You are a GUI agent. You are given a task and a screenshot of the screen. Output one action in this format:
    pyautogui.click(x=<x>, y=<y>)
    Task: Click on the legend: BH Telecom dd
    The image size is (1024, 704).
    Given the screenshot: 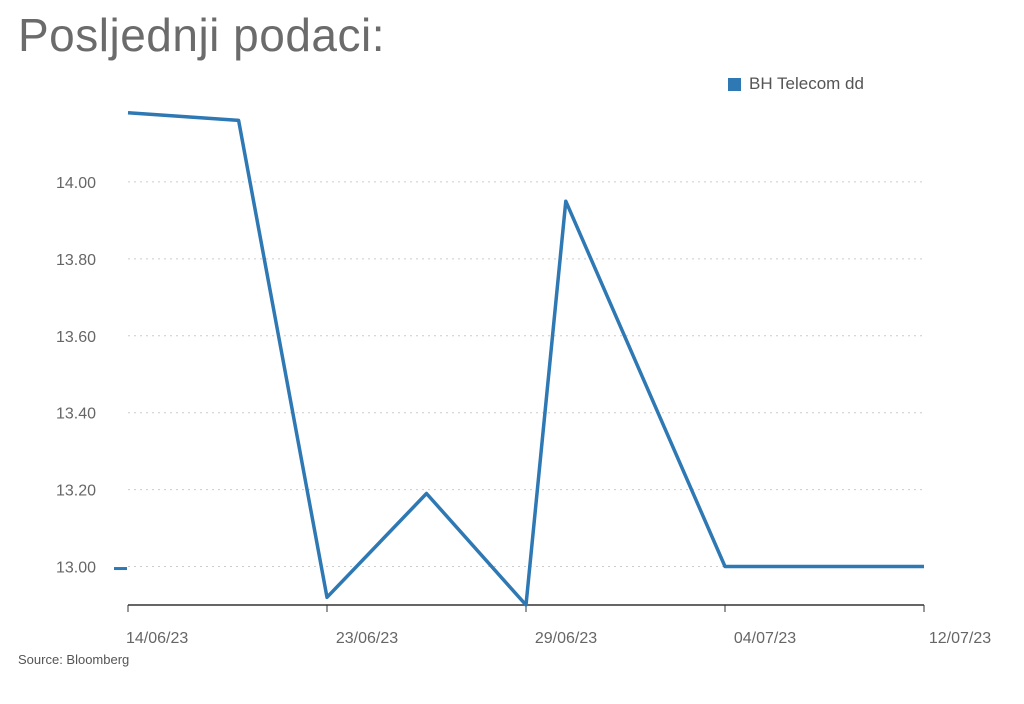 What is the action you would take?
    pyautogui.click(x=796, y=84)
    